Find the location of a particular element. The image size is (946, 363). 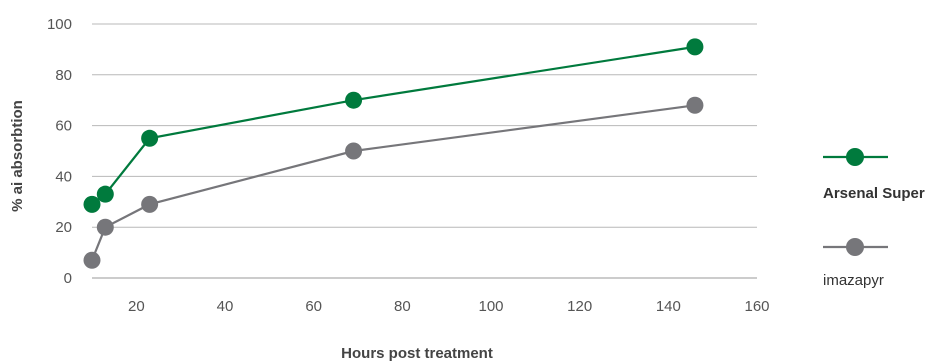

x-tick-label: 140 is located at coordinates (668, 306).